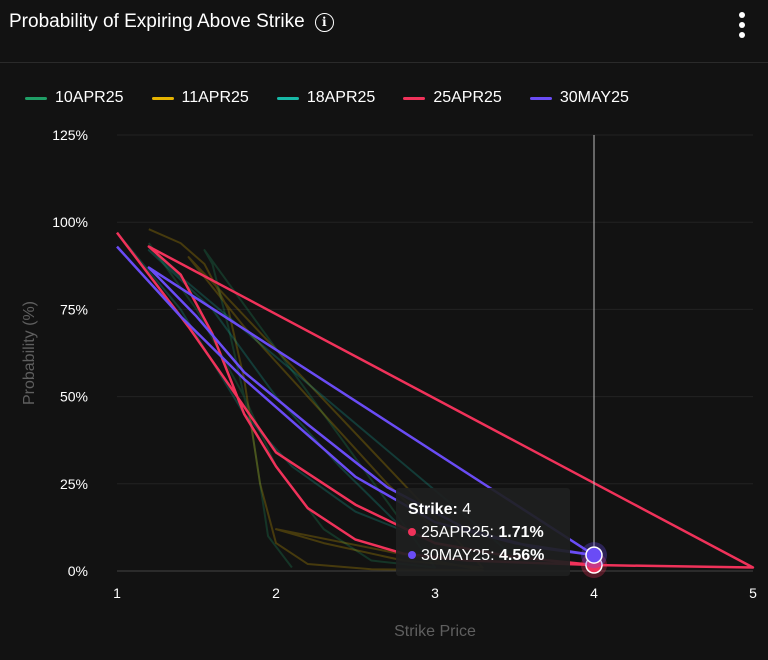 This screenshot has height=660, width=768. Describe the element at coordinates (433, 509) in the screenshot. I see `tooltip-strike-label: Strike:` at that location.